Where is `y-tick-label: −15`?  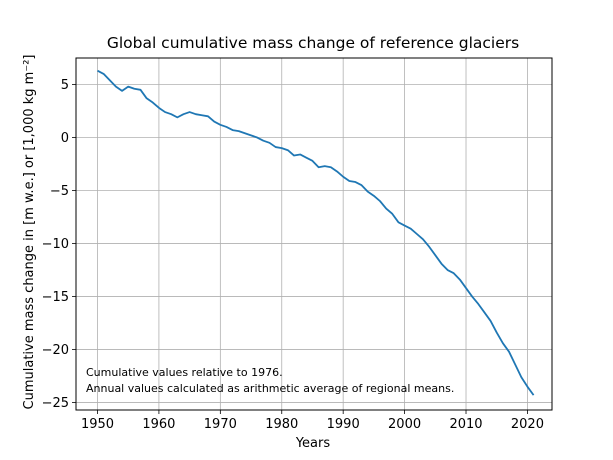 y-tick-label: −15 is located at coordinates (55, 297).